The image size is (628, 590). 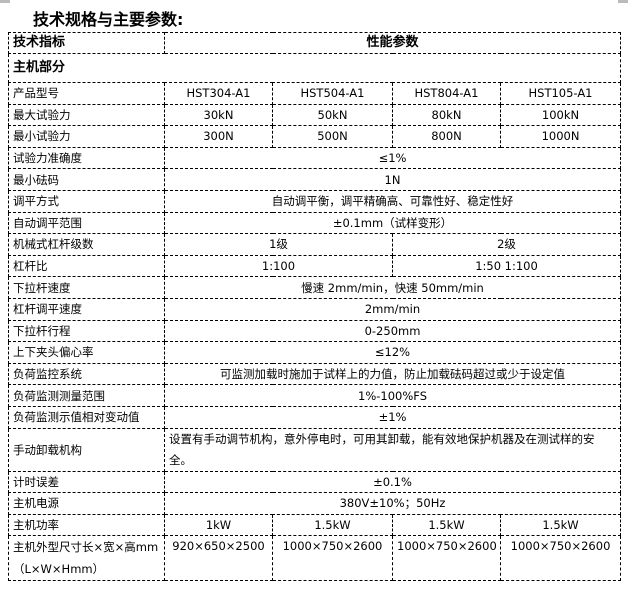 I want to click on row-value: 0-250mm, so click(x=392, y=331).